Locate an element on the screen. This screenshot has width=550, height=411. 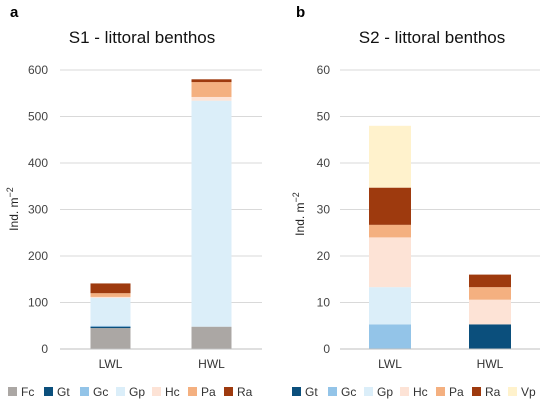
panel-label: a is located at coordinates (14, 12).